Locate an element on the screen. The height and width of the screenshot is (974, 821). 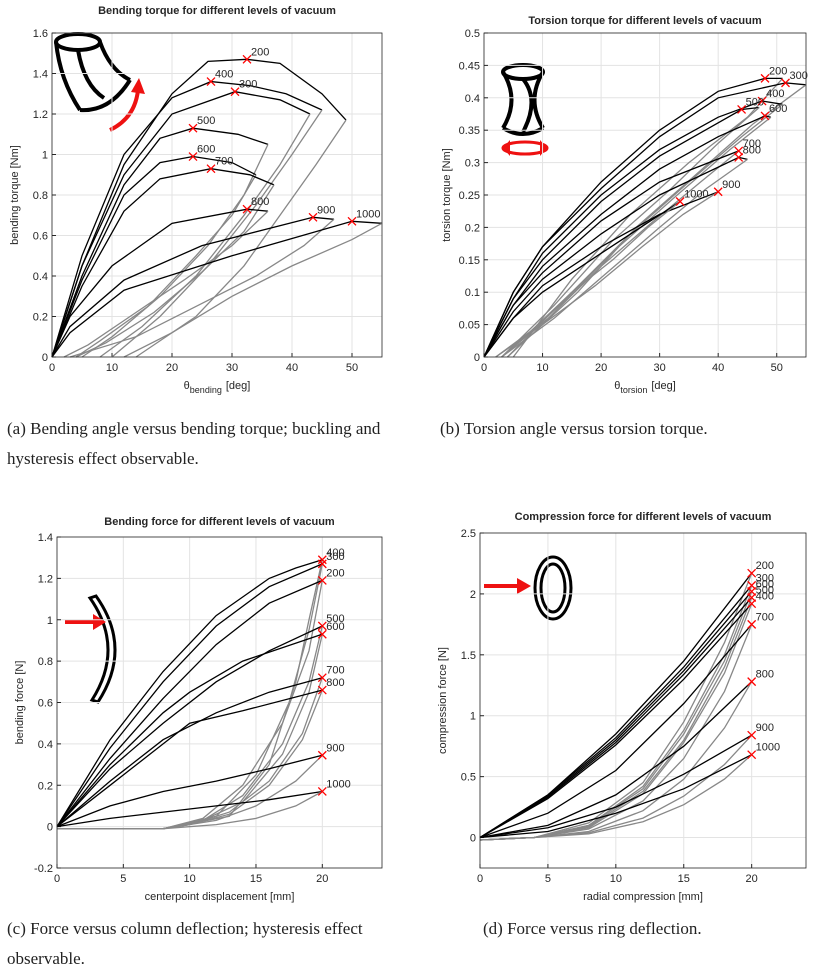
y-tick-label: 0.5 is located at coordinates (468, 778).